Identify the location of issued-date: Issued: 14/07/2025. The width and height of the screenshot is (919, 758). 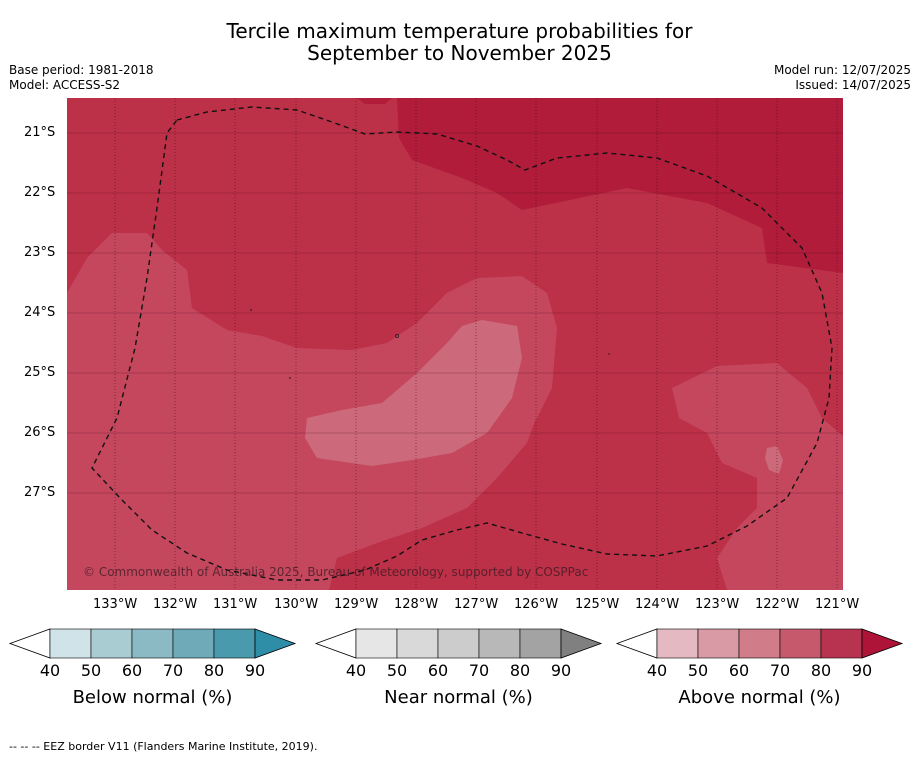
(853, 85).